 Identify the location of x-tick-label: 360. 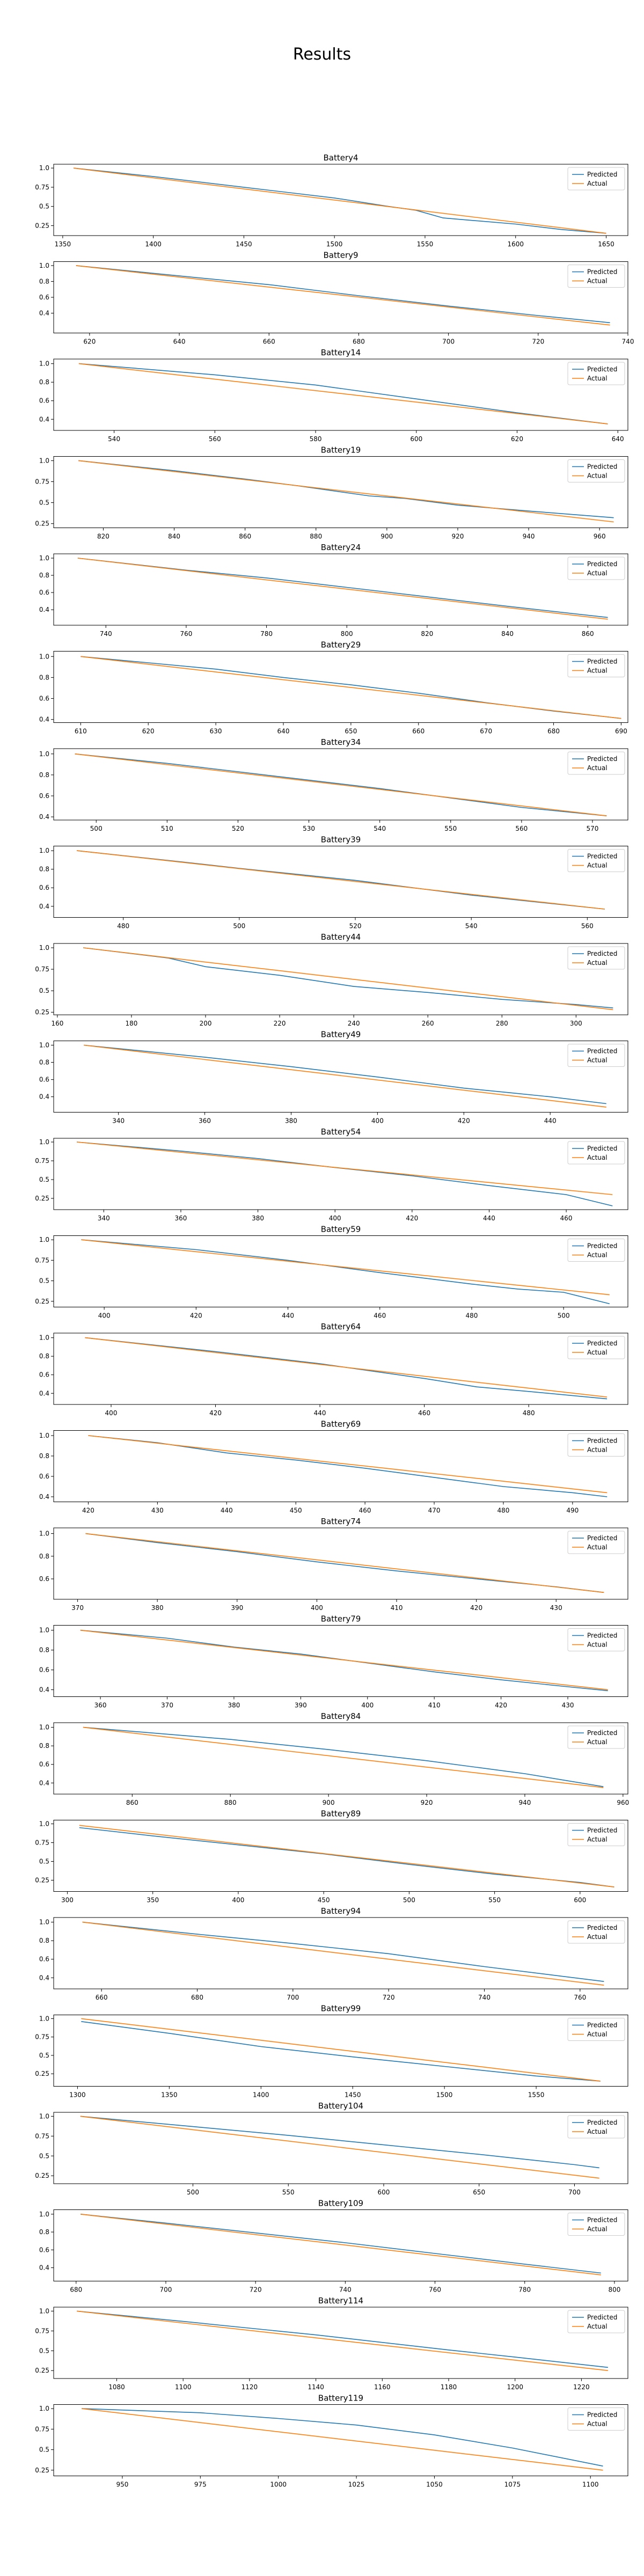
(205, 1121).